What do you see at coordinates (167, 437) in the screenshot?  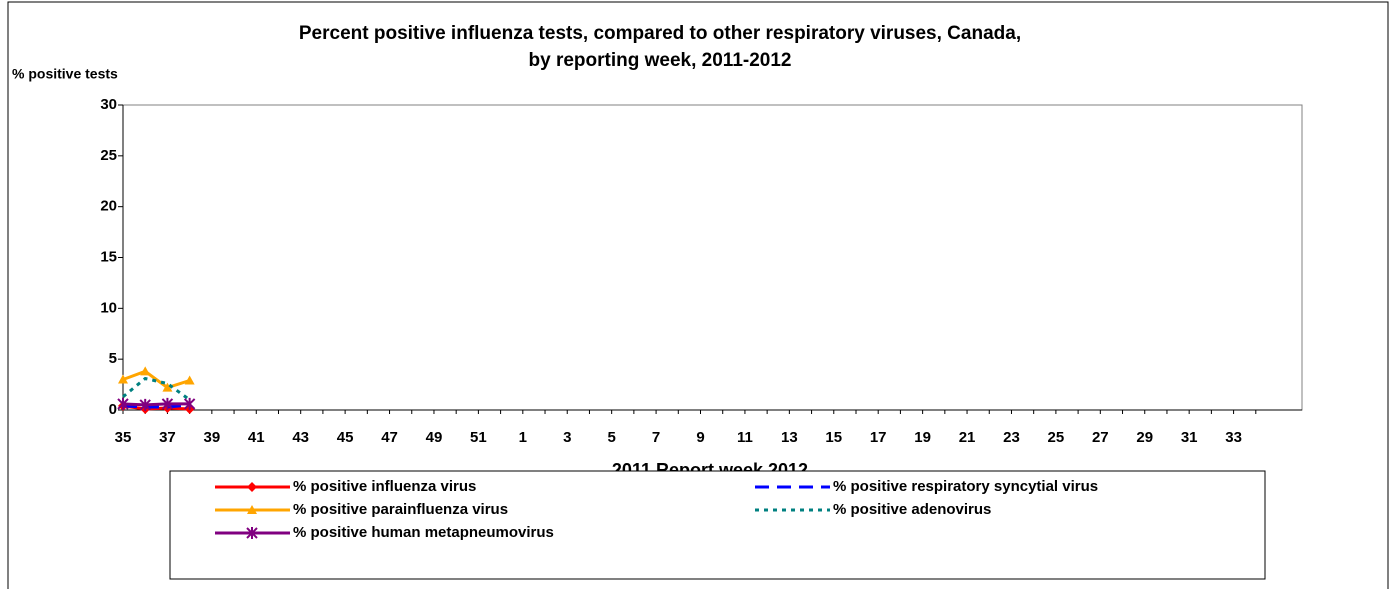 I see `x-tick-label: 37` at bounding box center [167, 437].